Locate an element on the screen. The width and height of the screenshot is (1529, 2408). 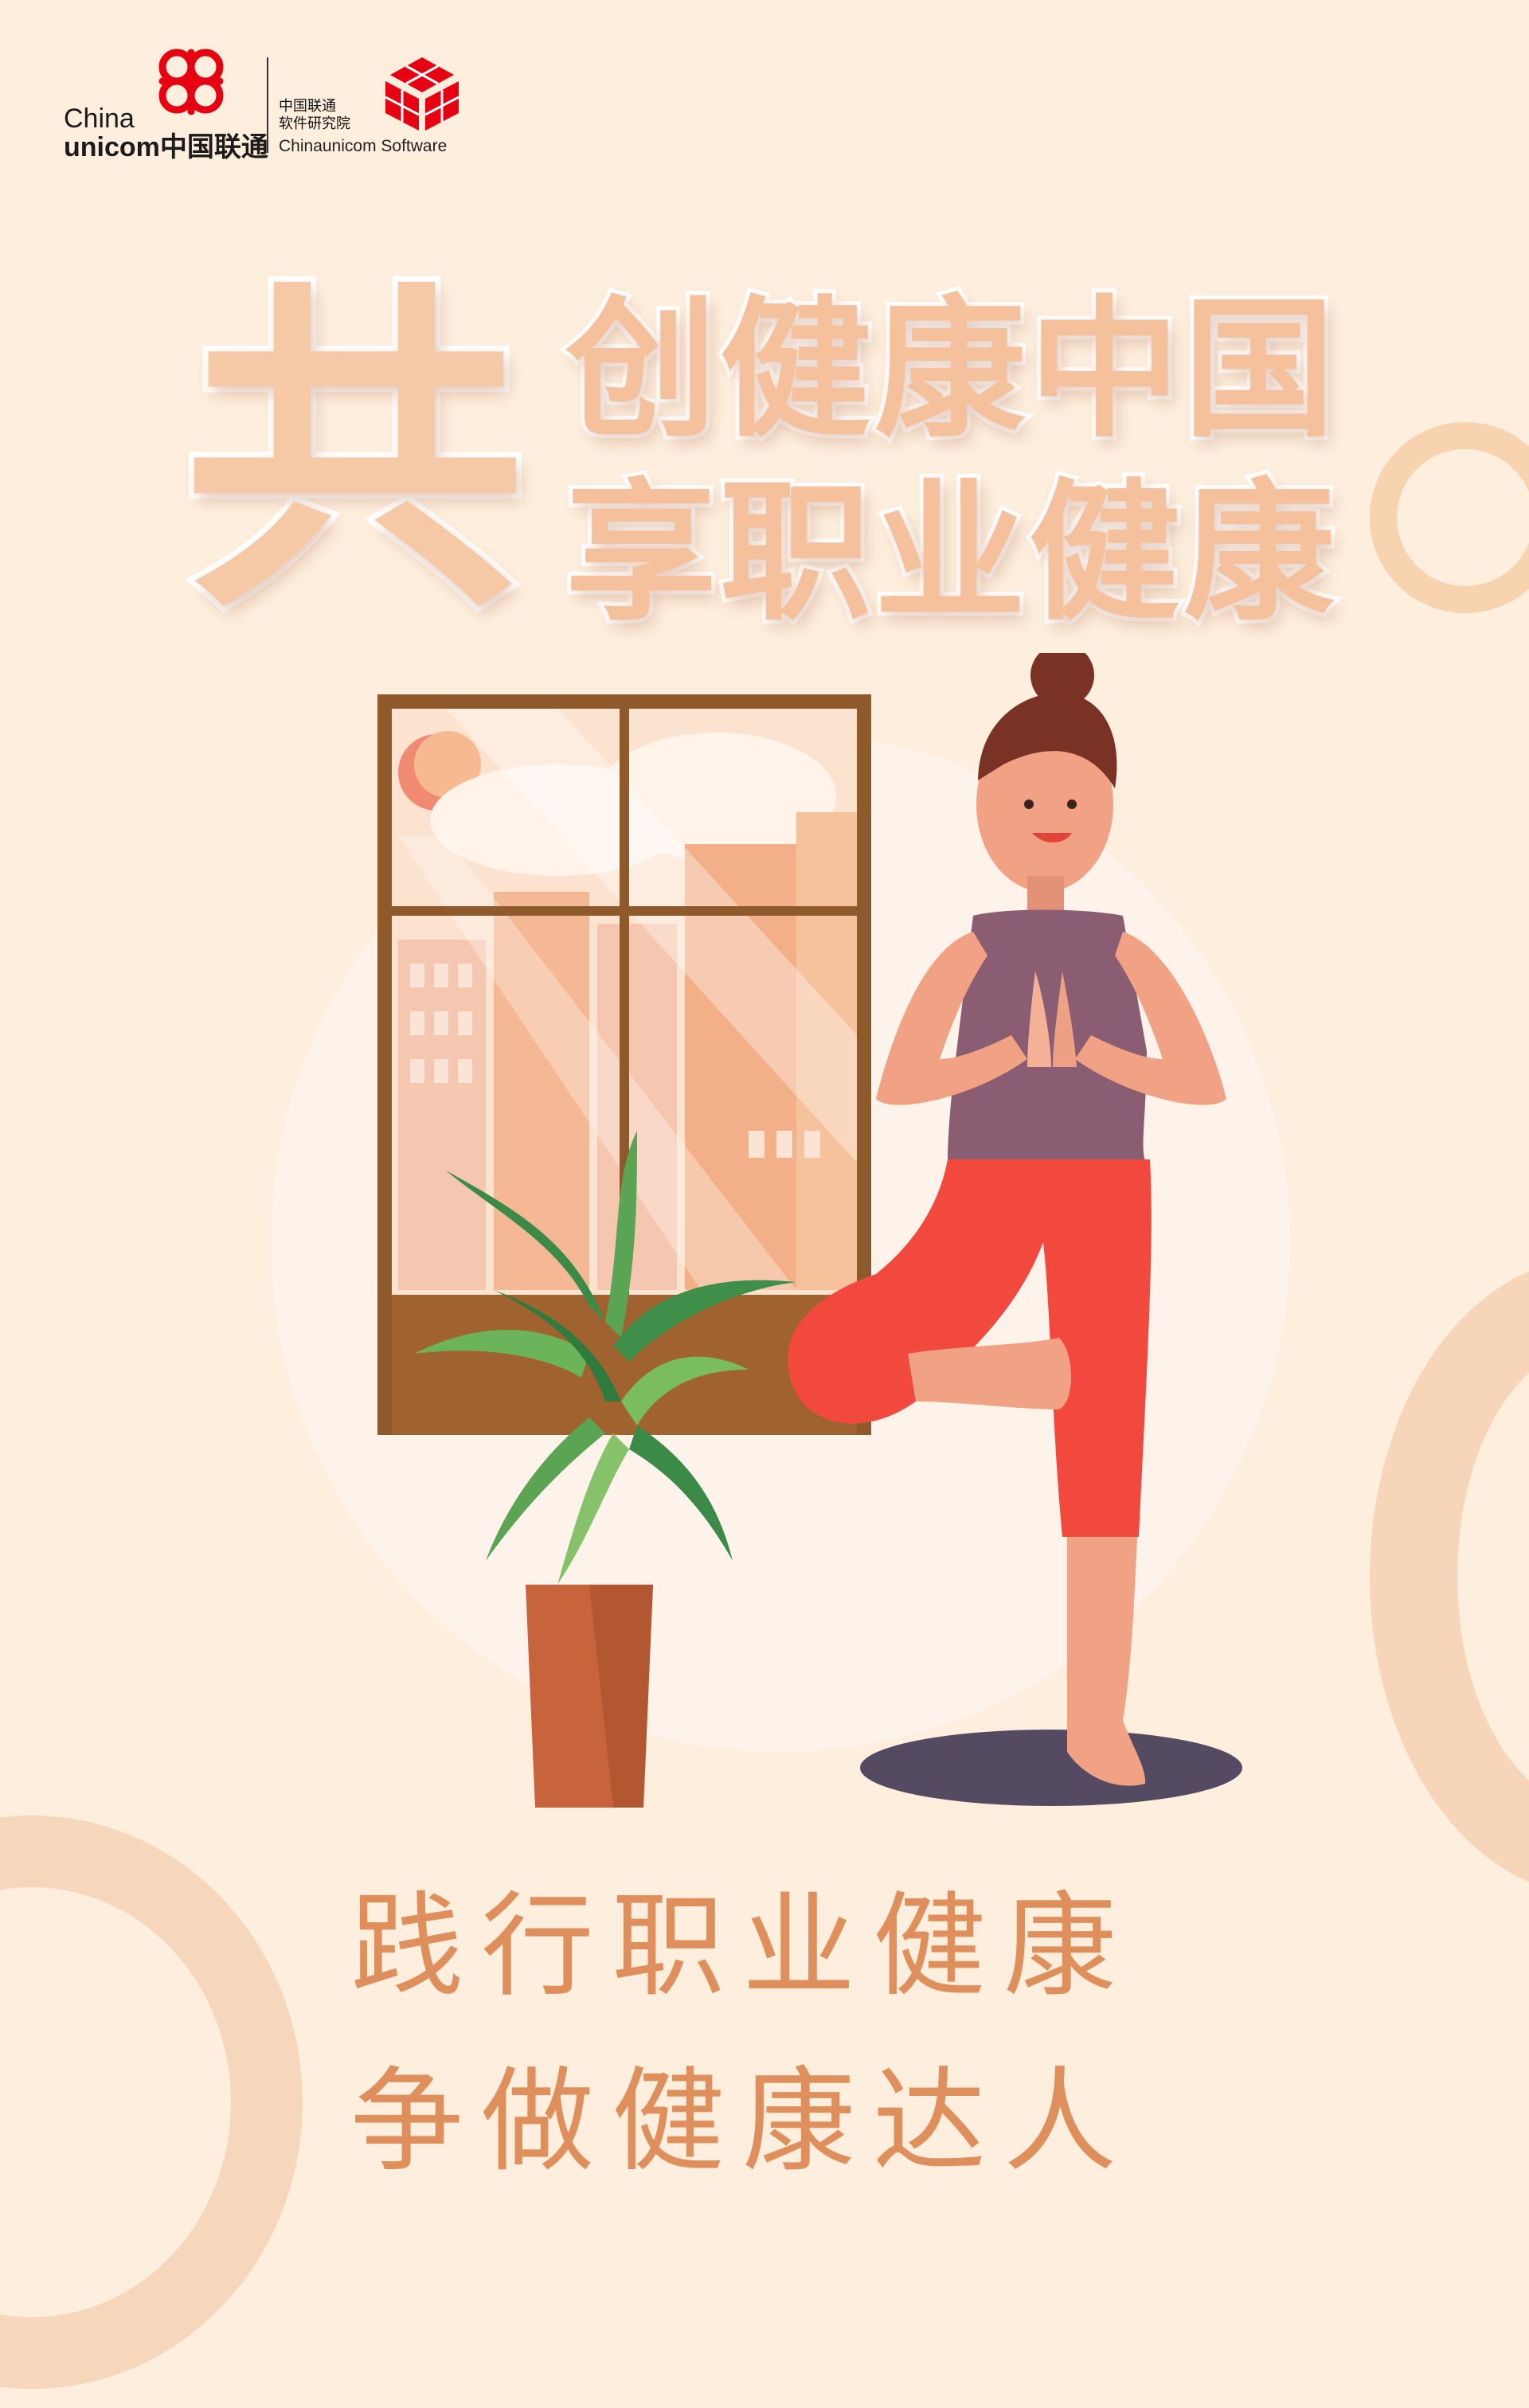
headline-line-1: 创健康中国 is located at coordinates (950, 370).